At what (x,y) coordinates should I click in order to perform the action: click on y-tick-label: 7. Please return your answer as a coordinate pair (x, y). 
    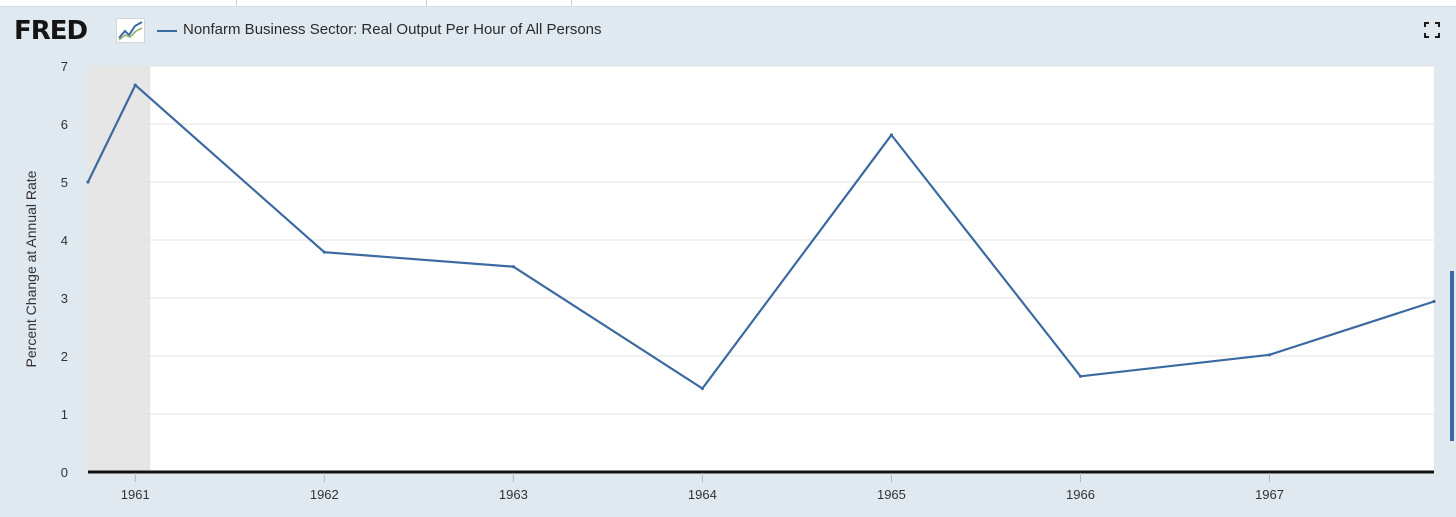
    Looking at the image, I should click on (64, 66).